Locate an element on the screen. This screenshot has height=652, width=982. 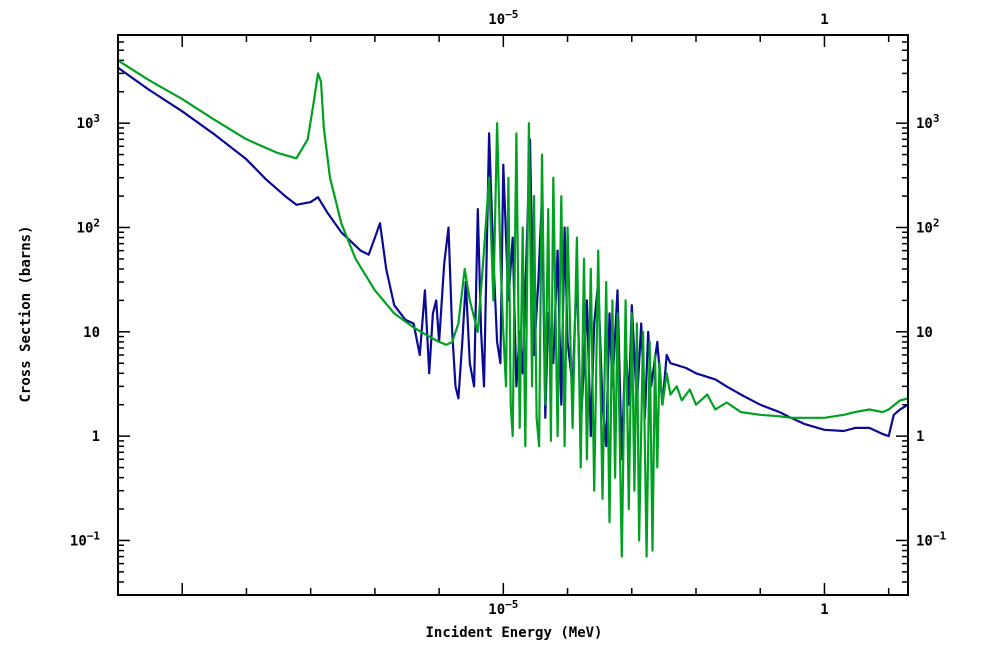
y-tick-label-right: 10² is located at coordinates (927, 226).